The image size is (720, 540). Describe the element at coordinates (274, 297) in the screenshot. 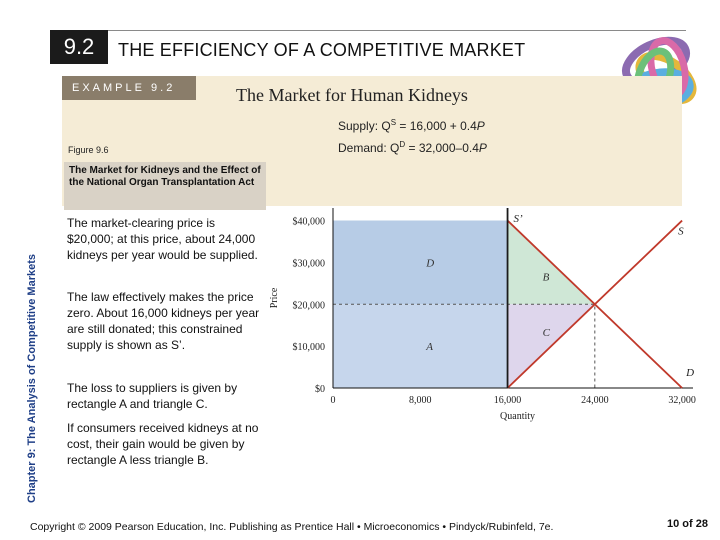

I see `y-axis-label: Price` at that location.